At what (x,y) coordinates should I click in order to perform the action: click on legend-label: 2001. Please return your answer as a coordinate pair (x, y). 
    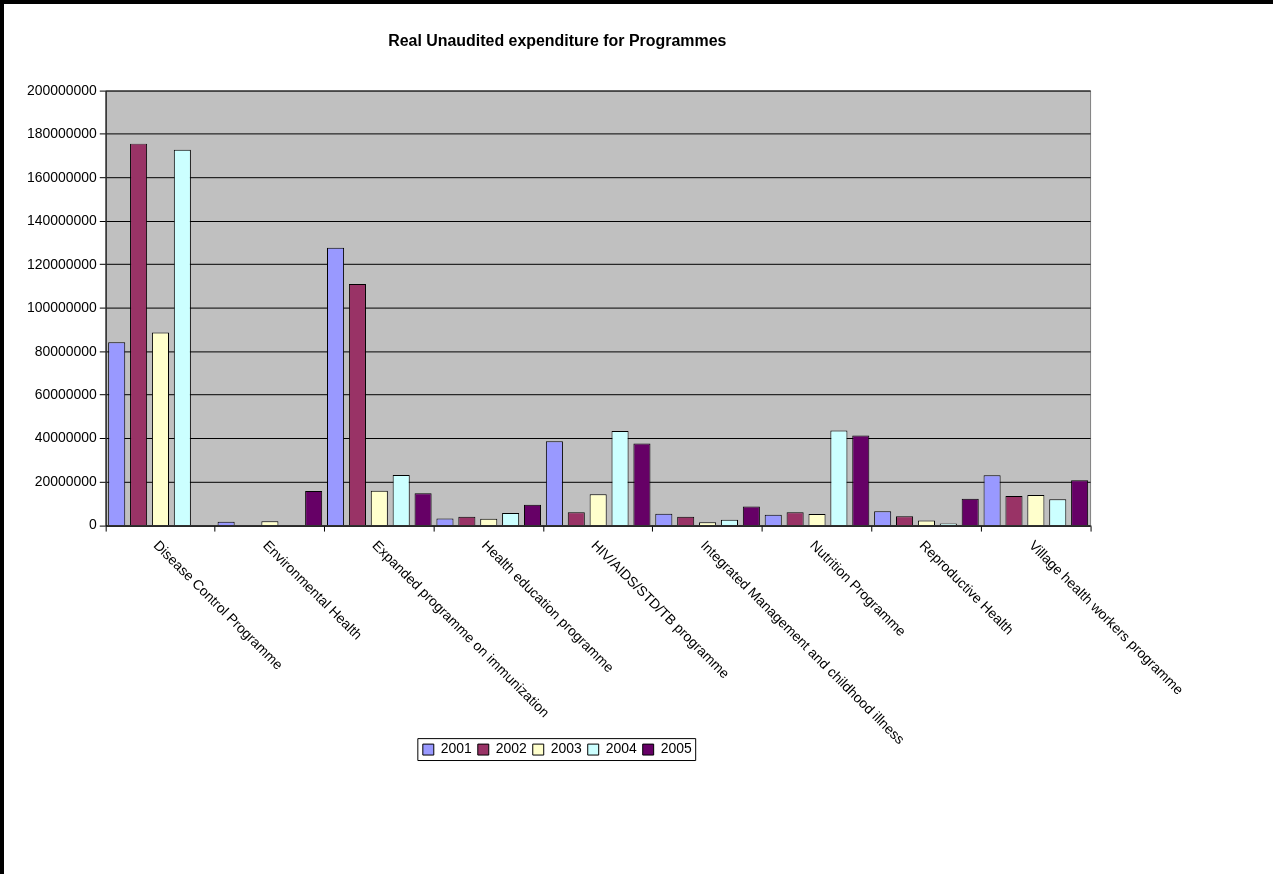
    Looking at the image, I should click on (456, 748).